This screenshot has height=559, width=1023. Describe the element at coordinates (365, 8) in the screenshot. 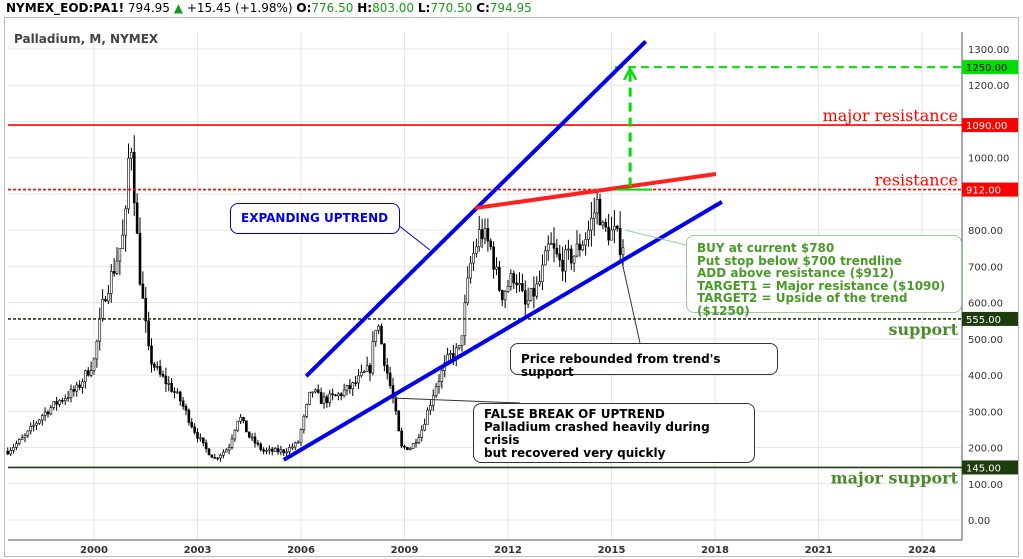

I see `high-label: H:` at that location.